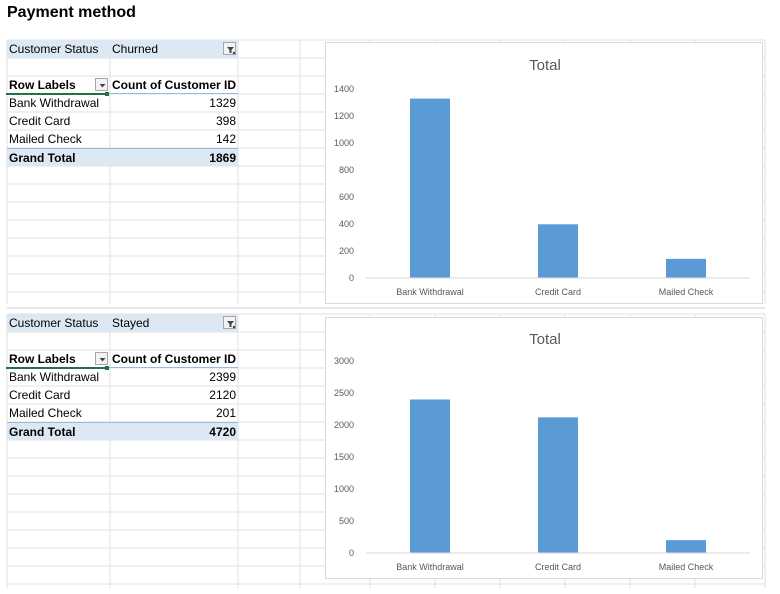  Describe the element at coordinates (346, 170) in the screenshot. I see `y-tick-label: 800` at that location.